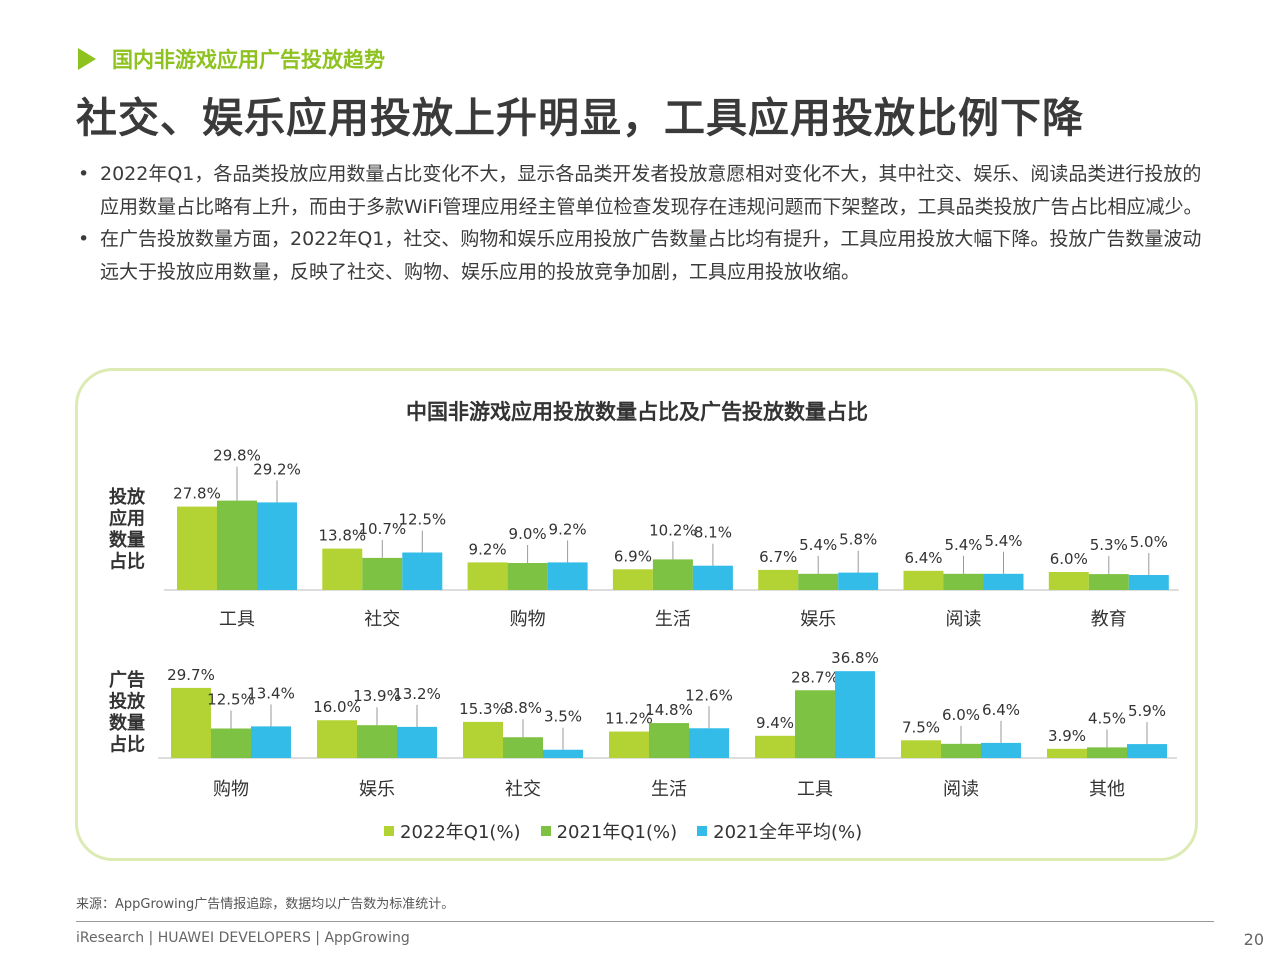 This screenshot has height=960, width=1280. What do you see at coordinates (483, 709) in the screenshot?
I see `data-label: 15.3%` at bounding box center [483, 709].